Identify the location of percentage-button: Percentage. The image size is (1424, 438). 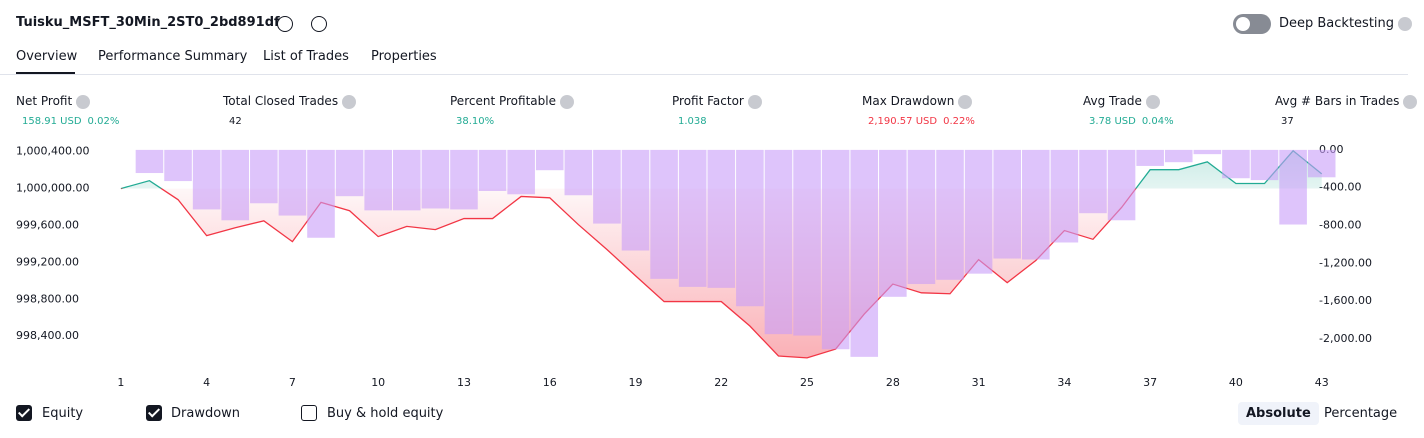
(1361, 413).